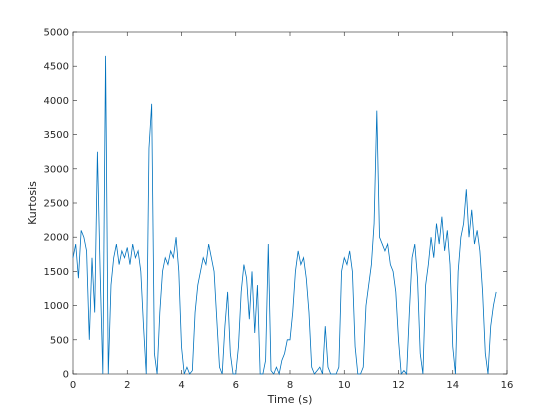 This screenshot has width=560, height=420. Describe the element at coordinates (127, 385) in the screenshot. I see `x-tick-label: 2` at that location.